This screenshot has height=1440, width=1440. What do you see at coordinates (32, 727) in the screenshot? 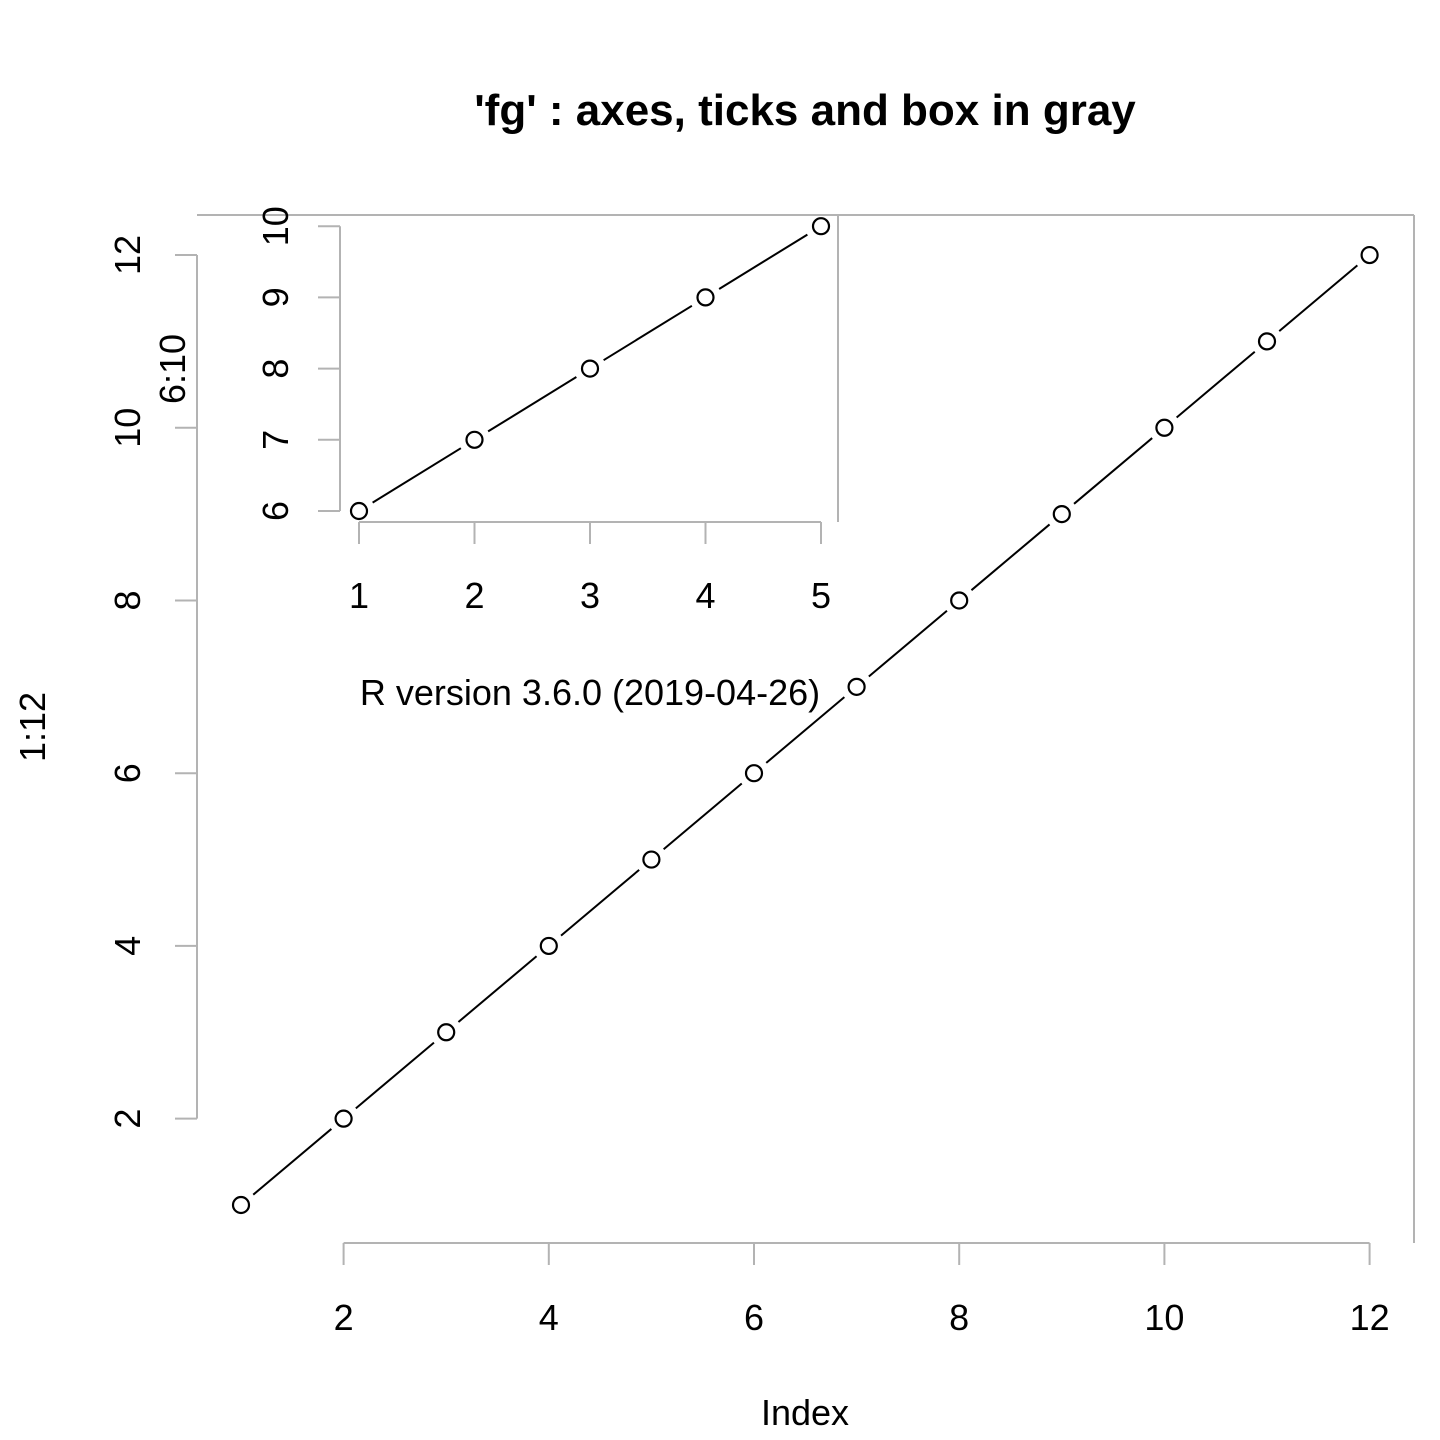
I see `y-axis-label: 1:12` at bounding box center [32, 727].